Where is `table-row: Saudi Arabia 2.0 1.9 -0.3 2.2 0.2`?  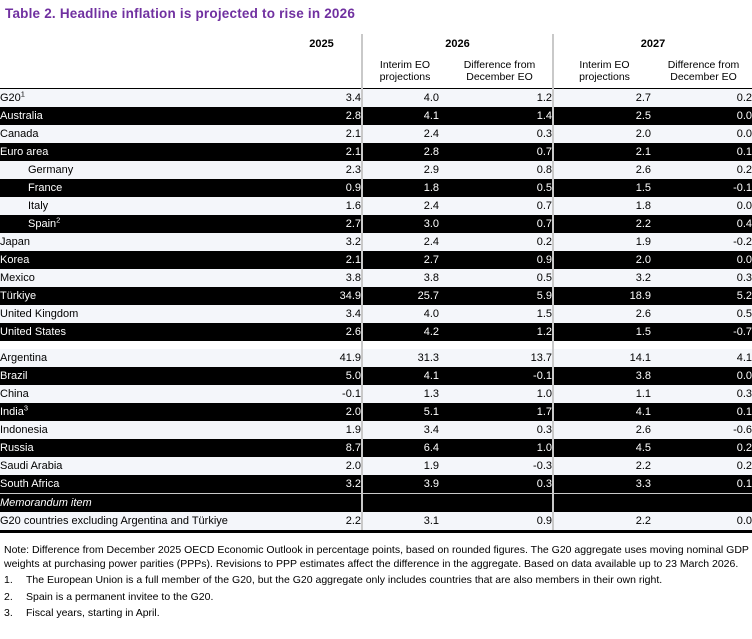 table-row: Saudi Arabia 2.0 1.9 -0.3 2.2 0.2 is located at coordinates (376, 466).